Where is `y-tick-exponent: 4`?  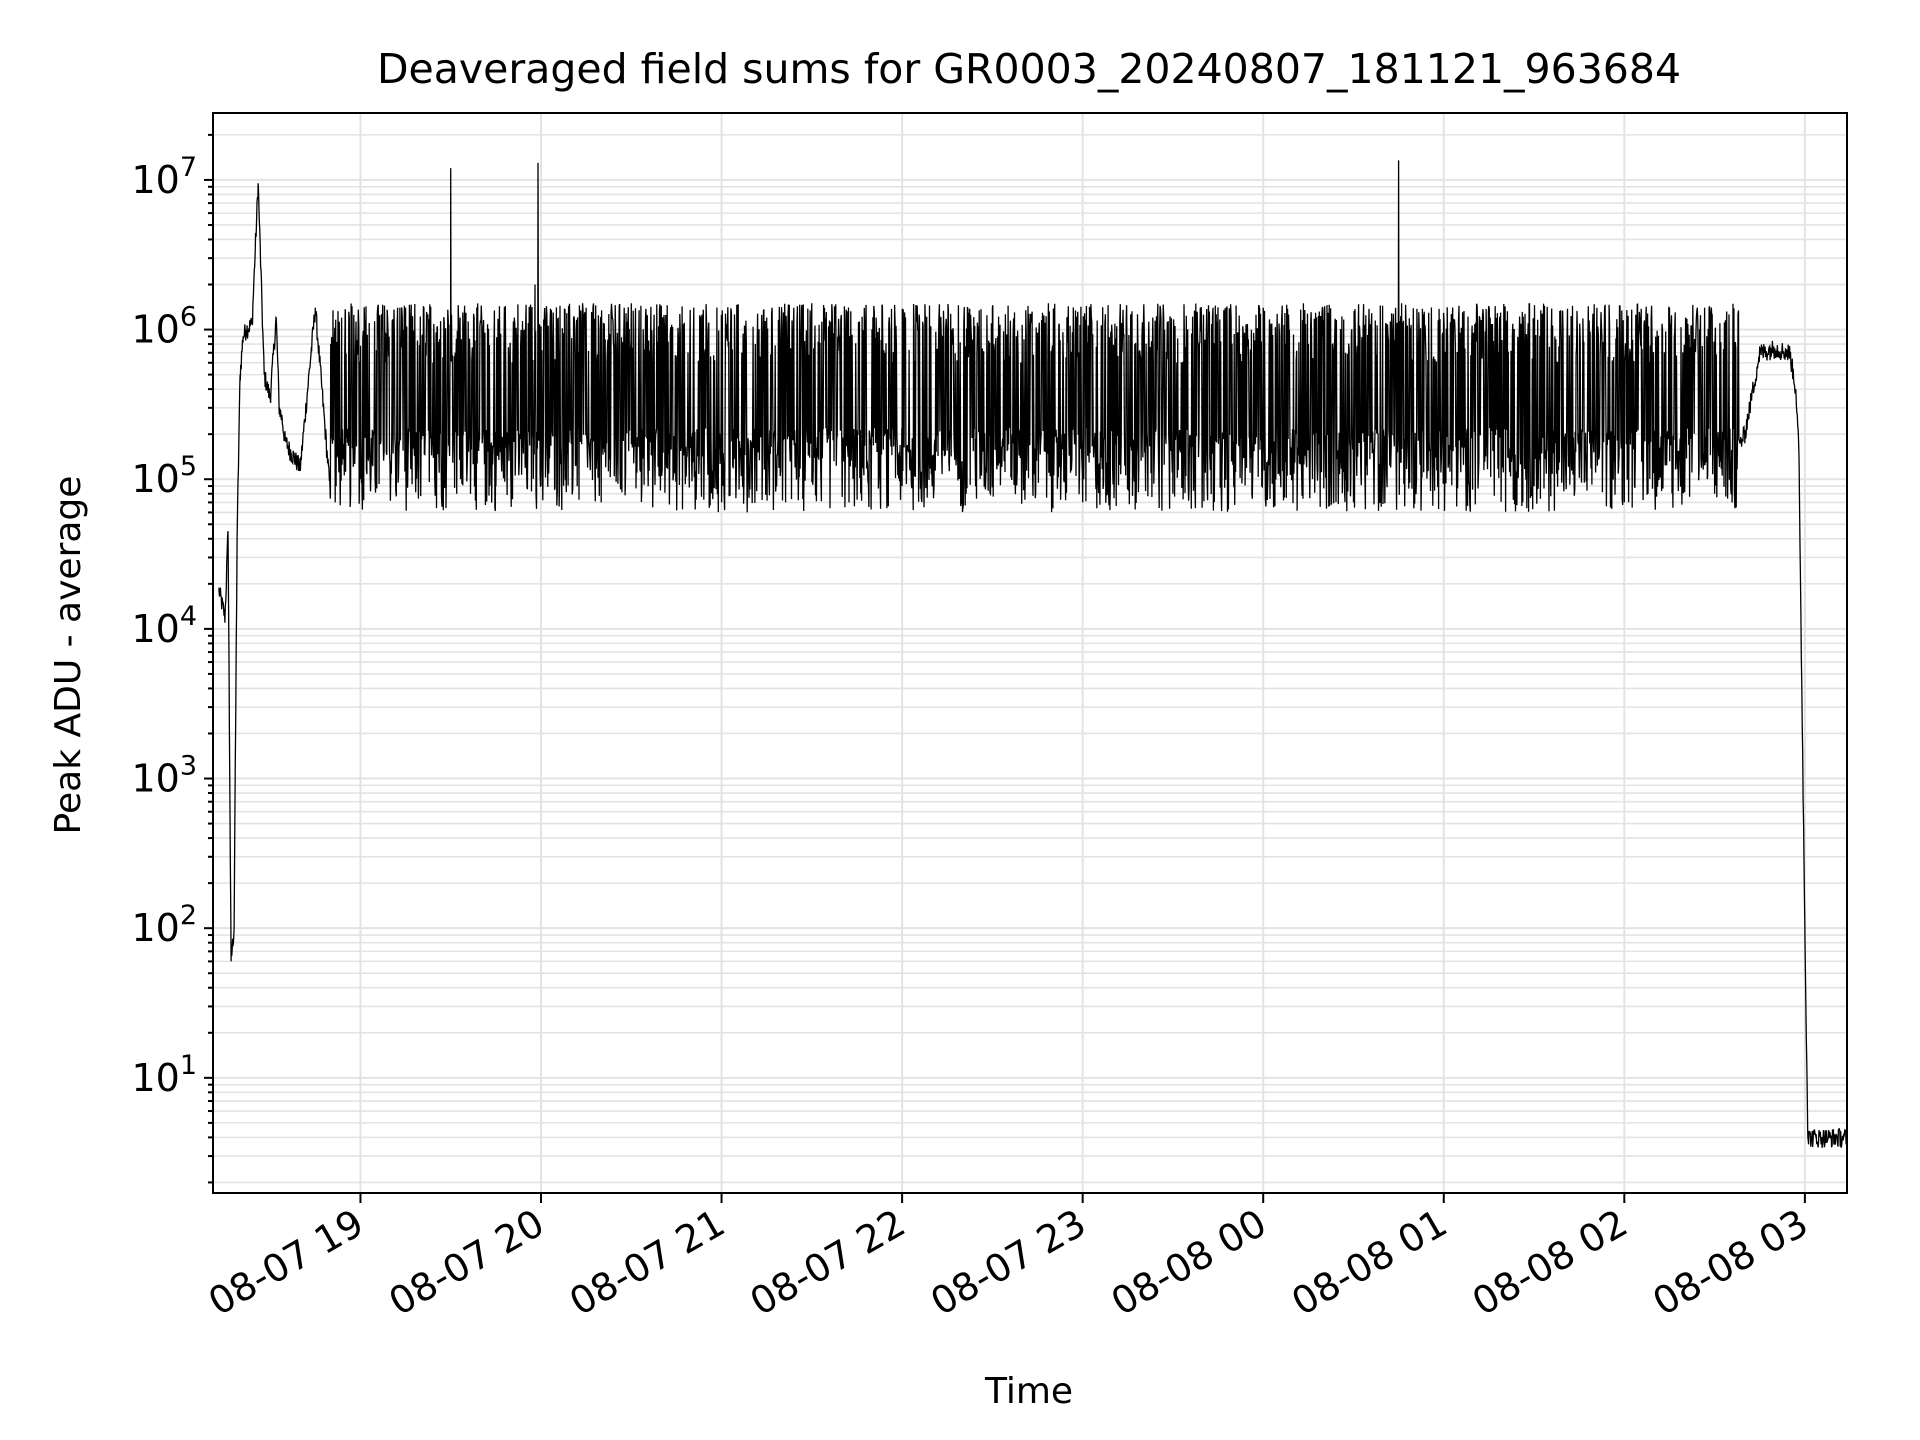
y-tick-exponent: 4 is located at coordinates (188, 616).